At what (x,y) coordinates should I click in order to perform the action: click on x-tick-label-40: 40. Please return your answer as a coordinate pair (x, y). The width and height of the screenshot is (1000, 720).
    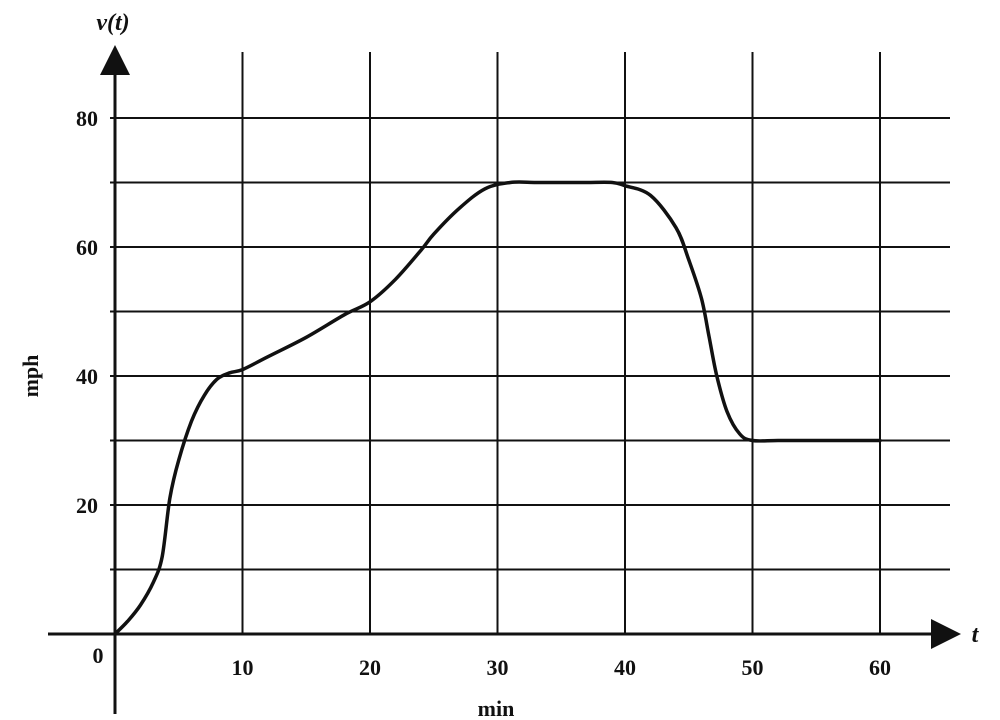
    Looking at the image, I should click on (625, 667).